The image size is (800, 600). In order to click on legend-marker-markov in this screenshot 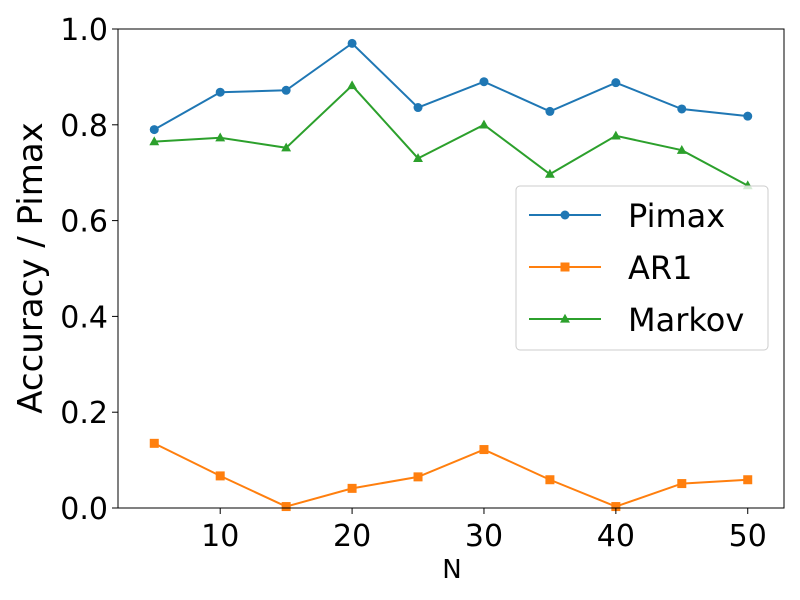, I will do `click(565, 318)`.